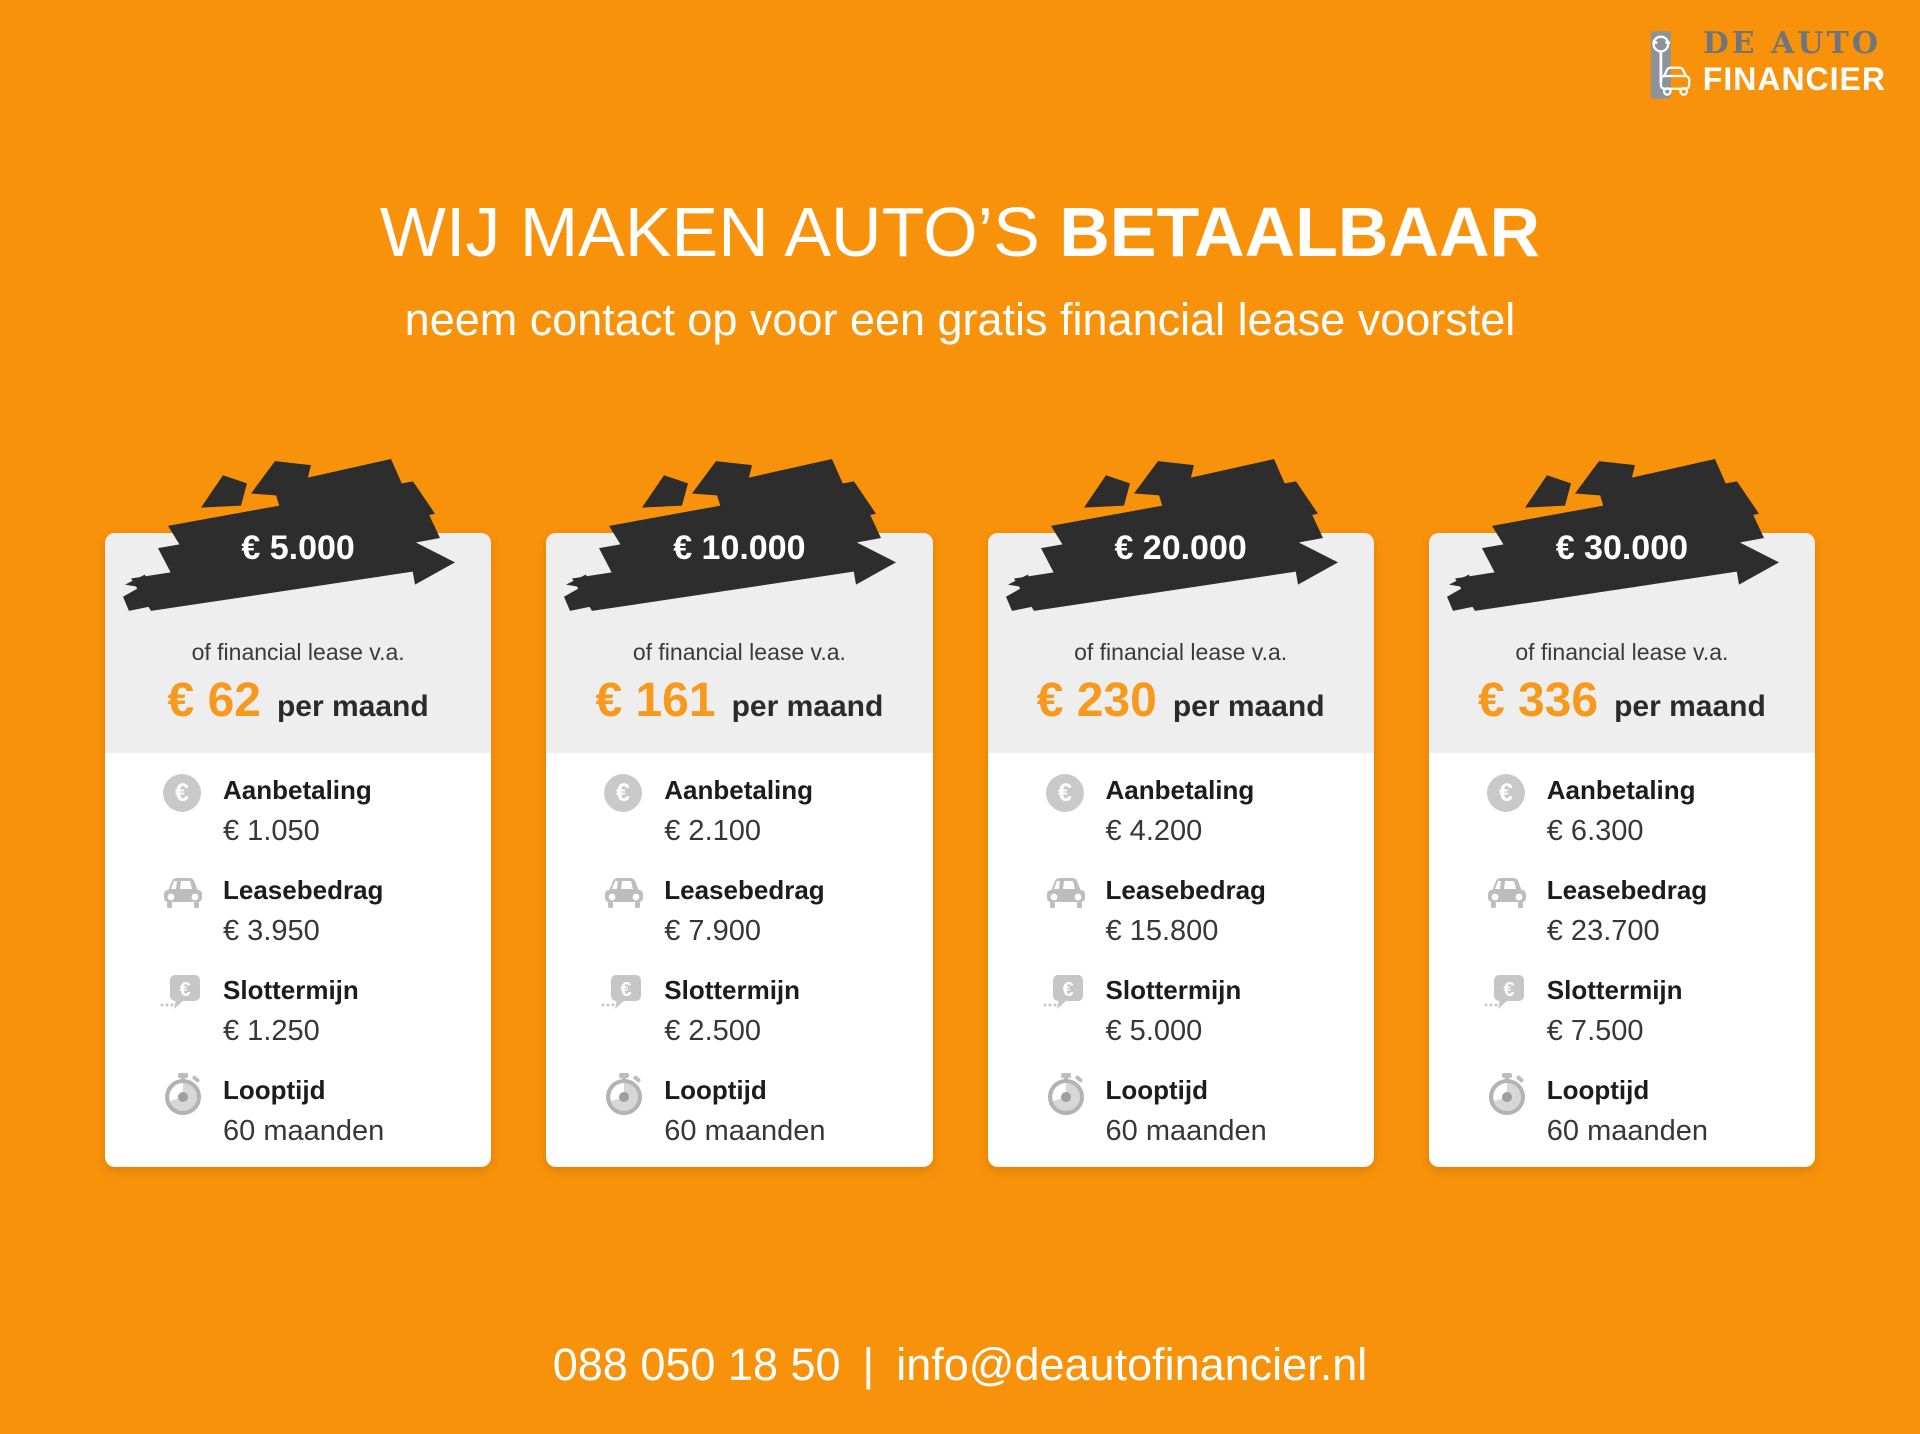 The image size is (1920, 1434). I want to click on feature-value: € 1.050, so click(271, 831).